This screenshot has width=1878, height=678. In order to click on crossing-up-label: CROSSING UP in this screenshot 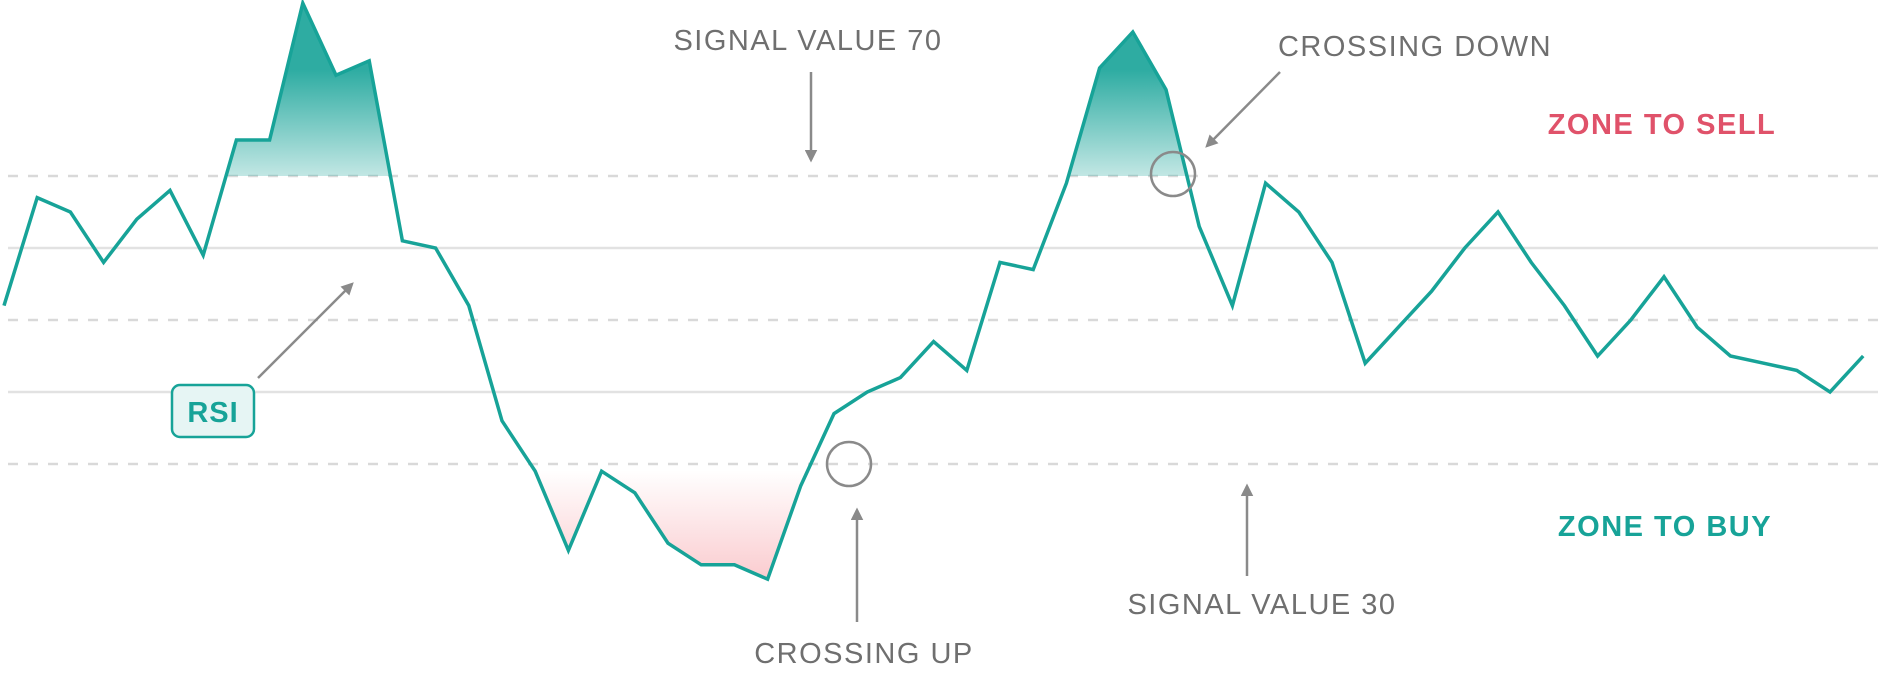, I will do `click(864, 654)`.